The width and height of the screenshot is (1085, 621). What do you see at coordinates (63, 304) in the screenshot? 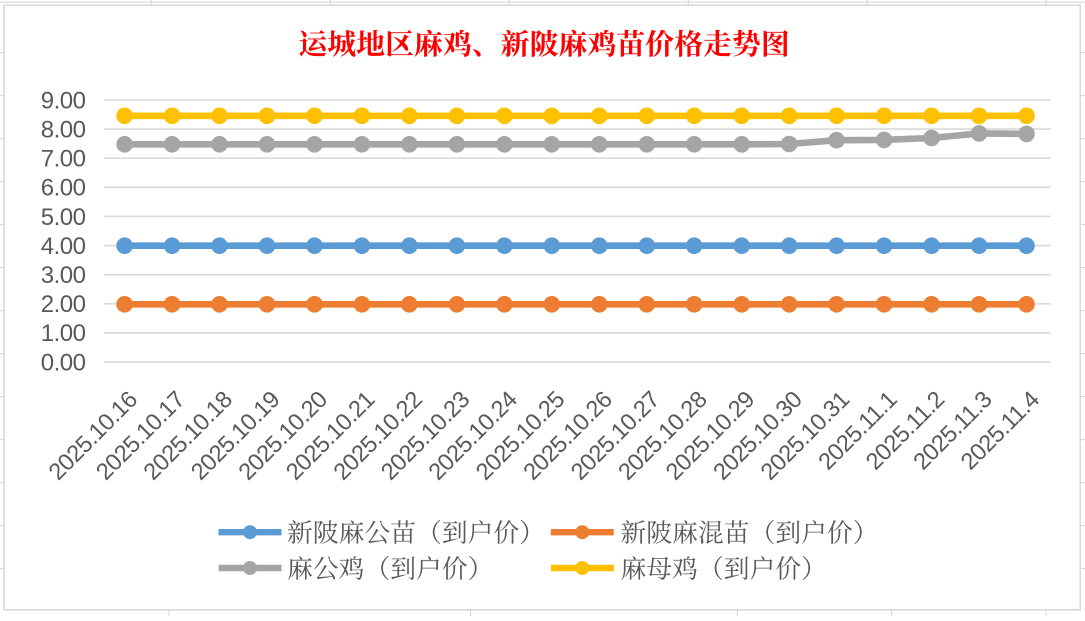
I see `svg-text: 2.00` at bounding box center [63, 304].